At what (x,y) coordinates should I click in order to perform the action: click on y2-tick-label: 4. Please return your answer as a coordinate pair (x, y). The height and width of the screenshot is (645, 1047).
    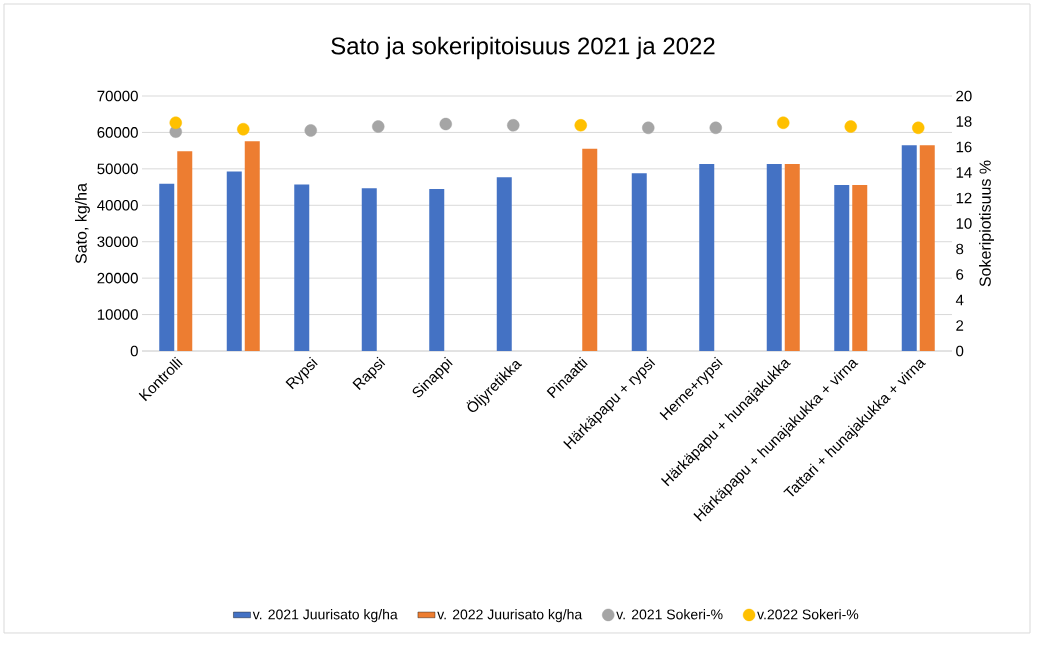
    Looking at the image, I should click on (959, 300).